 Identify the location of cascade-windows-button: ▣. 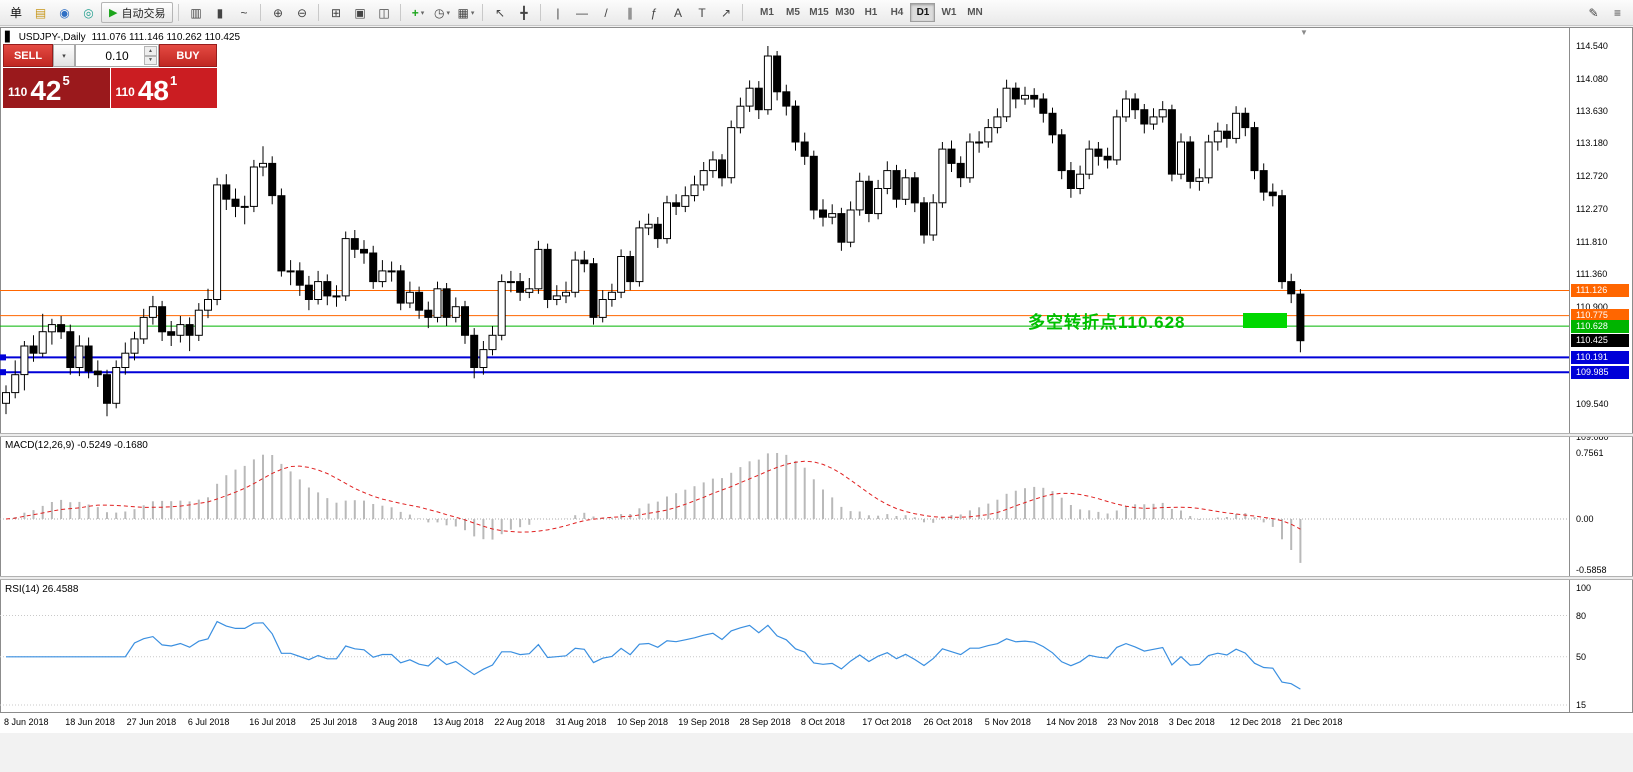
(359, 12).